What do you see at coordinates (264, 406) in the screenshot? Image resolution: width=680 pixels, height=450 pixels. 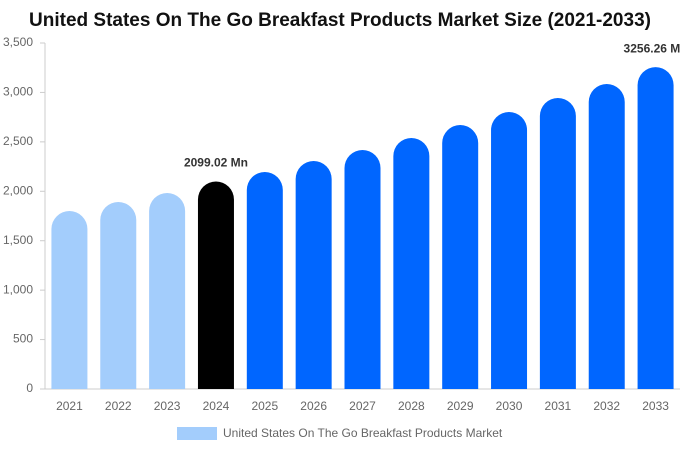 I see `x-tick-label: 2025` at bounding box center [264, 406].